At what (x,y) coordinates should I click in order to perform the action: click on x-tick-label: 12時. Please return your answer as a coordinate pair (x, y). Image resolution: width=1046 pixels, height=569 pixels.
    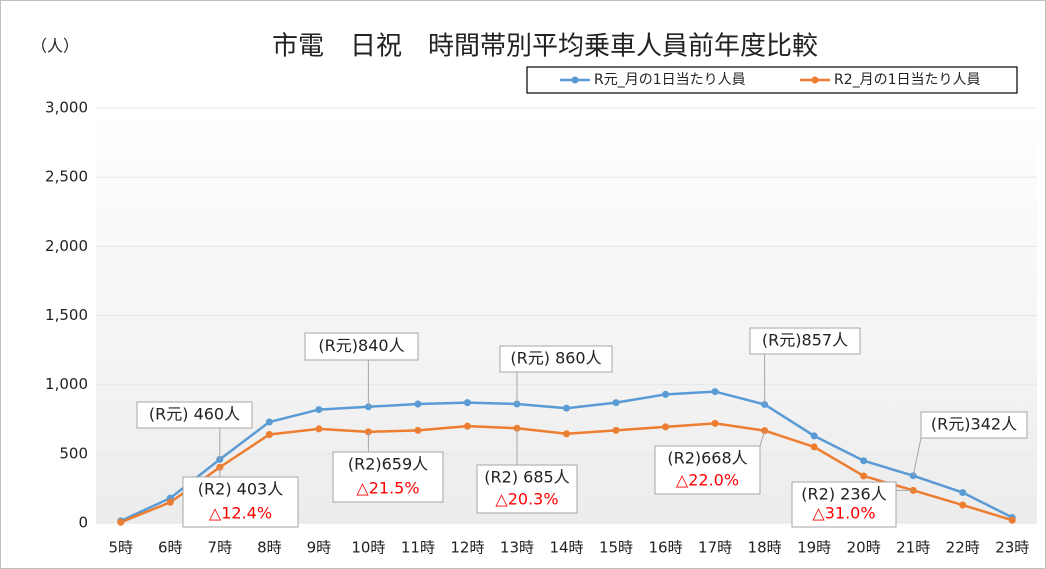
    Looking at the image, I should click on (467, 548).